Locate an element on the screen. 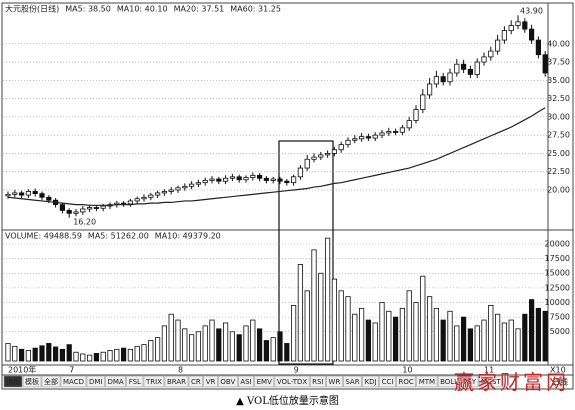 Image resolution: width=575 pixels, height=410 pixels. tab-label: PSY is located at coordinates (470, 382).